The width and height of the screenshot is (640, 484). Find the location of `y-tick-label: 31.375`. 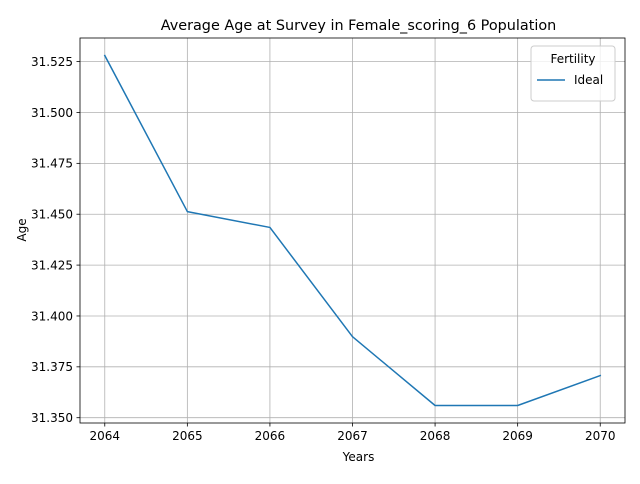

y-tick-label: 31.375 is located at coordinates (52, 367).